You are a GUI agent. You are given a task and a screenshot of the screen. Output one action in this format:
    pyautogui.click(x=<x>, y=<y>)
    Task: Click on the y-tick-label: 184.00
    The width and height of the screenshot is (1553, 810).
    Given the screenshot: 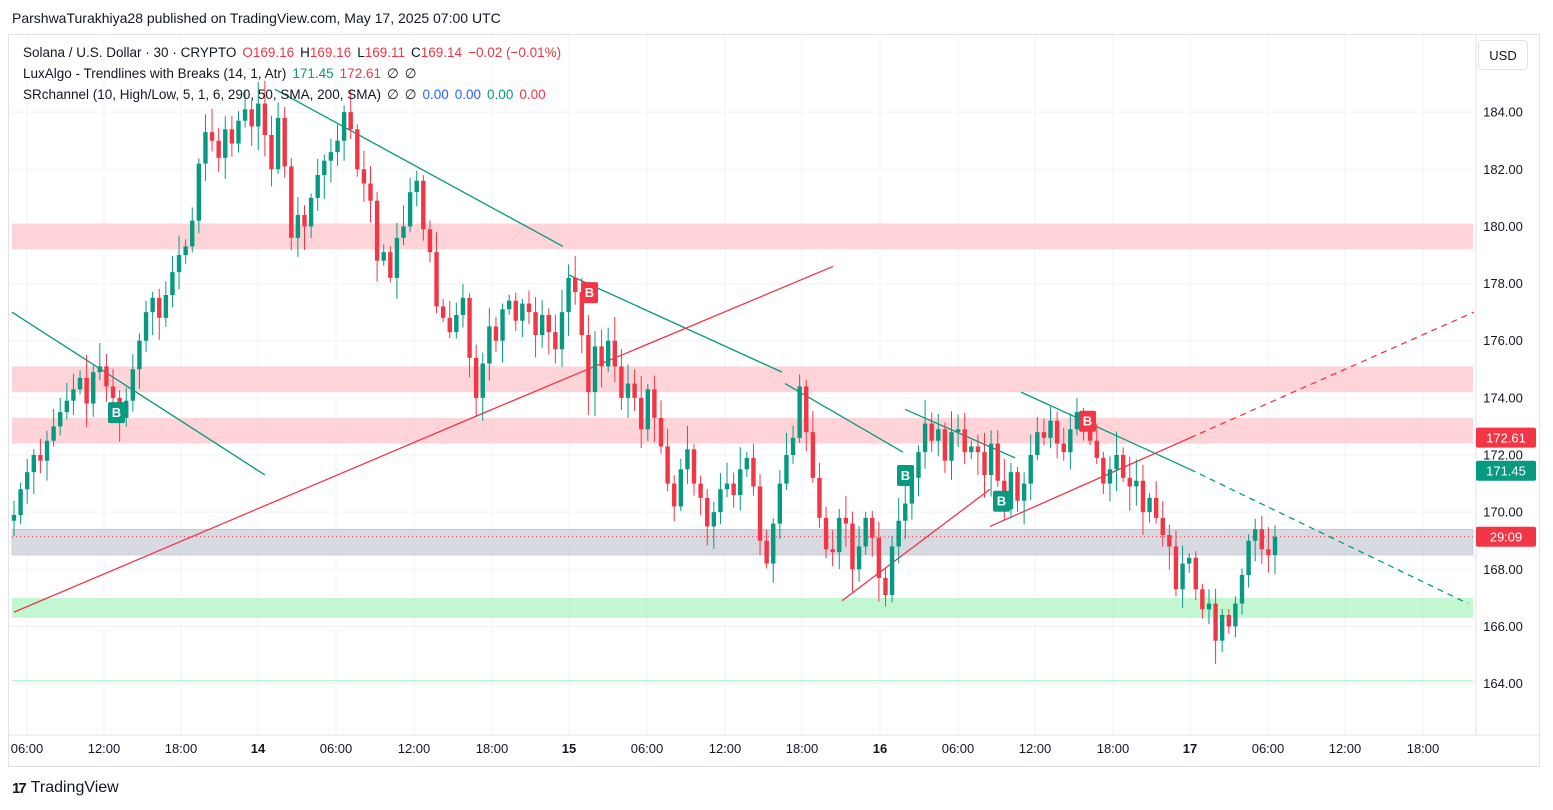 What is the action you would take?
    pyautogui.click(x=1503, y=112)
    